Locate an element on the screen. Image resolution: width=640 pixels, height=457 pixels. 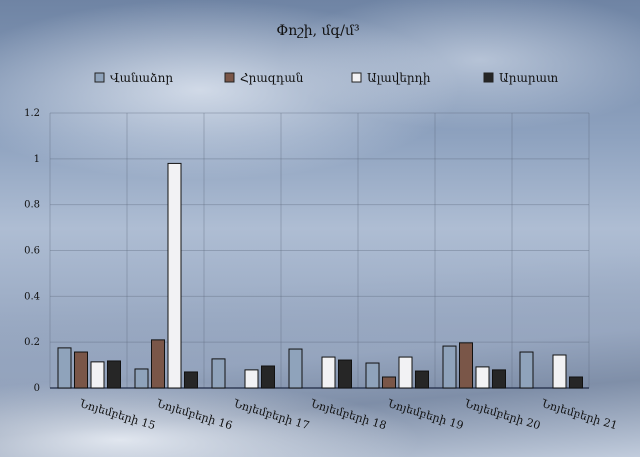
legend-label-3: Արարատ is located at coordinates (528, 78).